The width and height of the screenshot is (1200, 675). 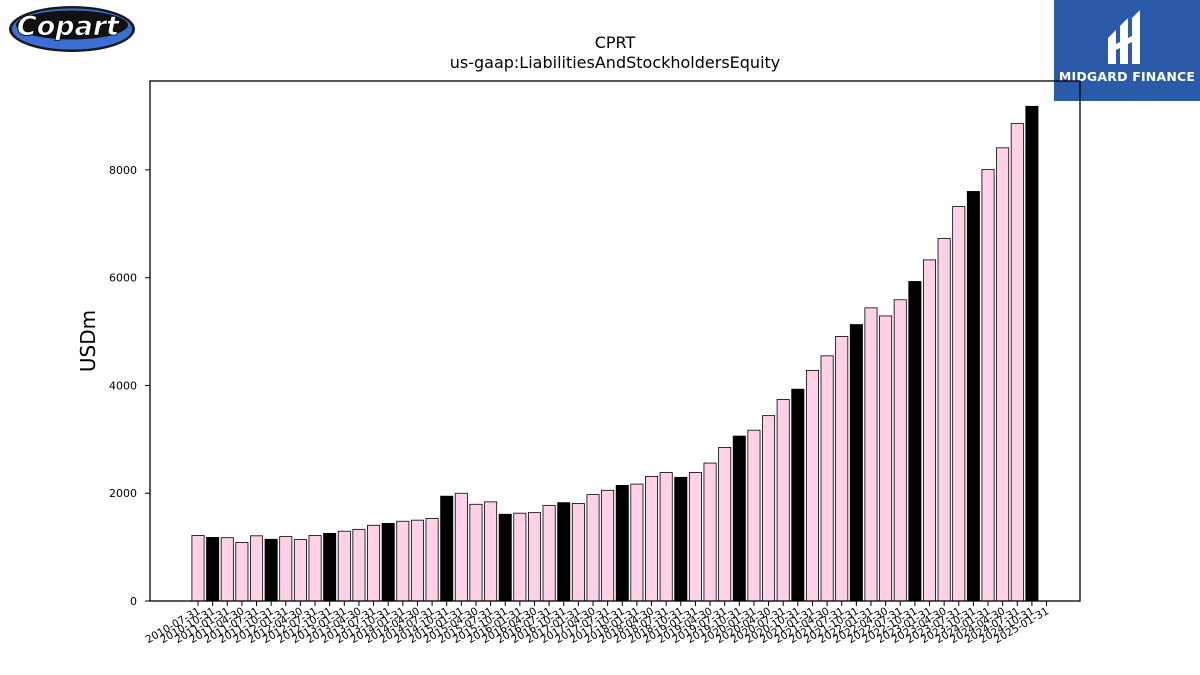 I want to click on chart-title: CPRT, so click(x=615, y=42).